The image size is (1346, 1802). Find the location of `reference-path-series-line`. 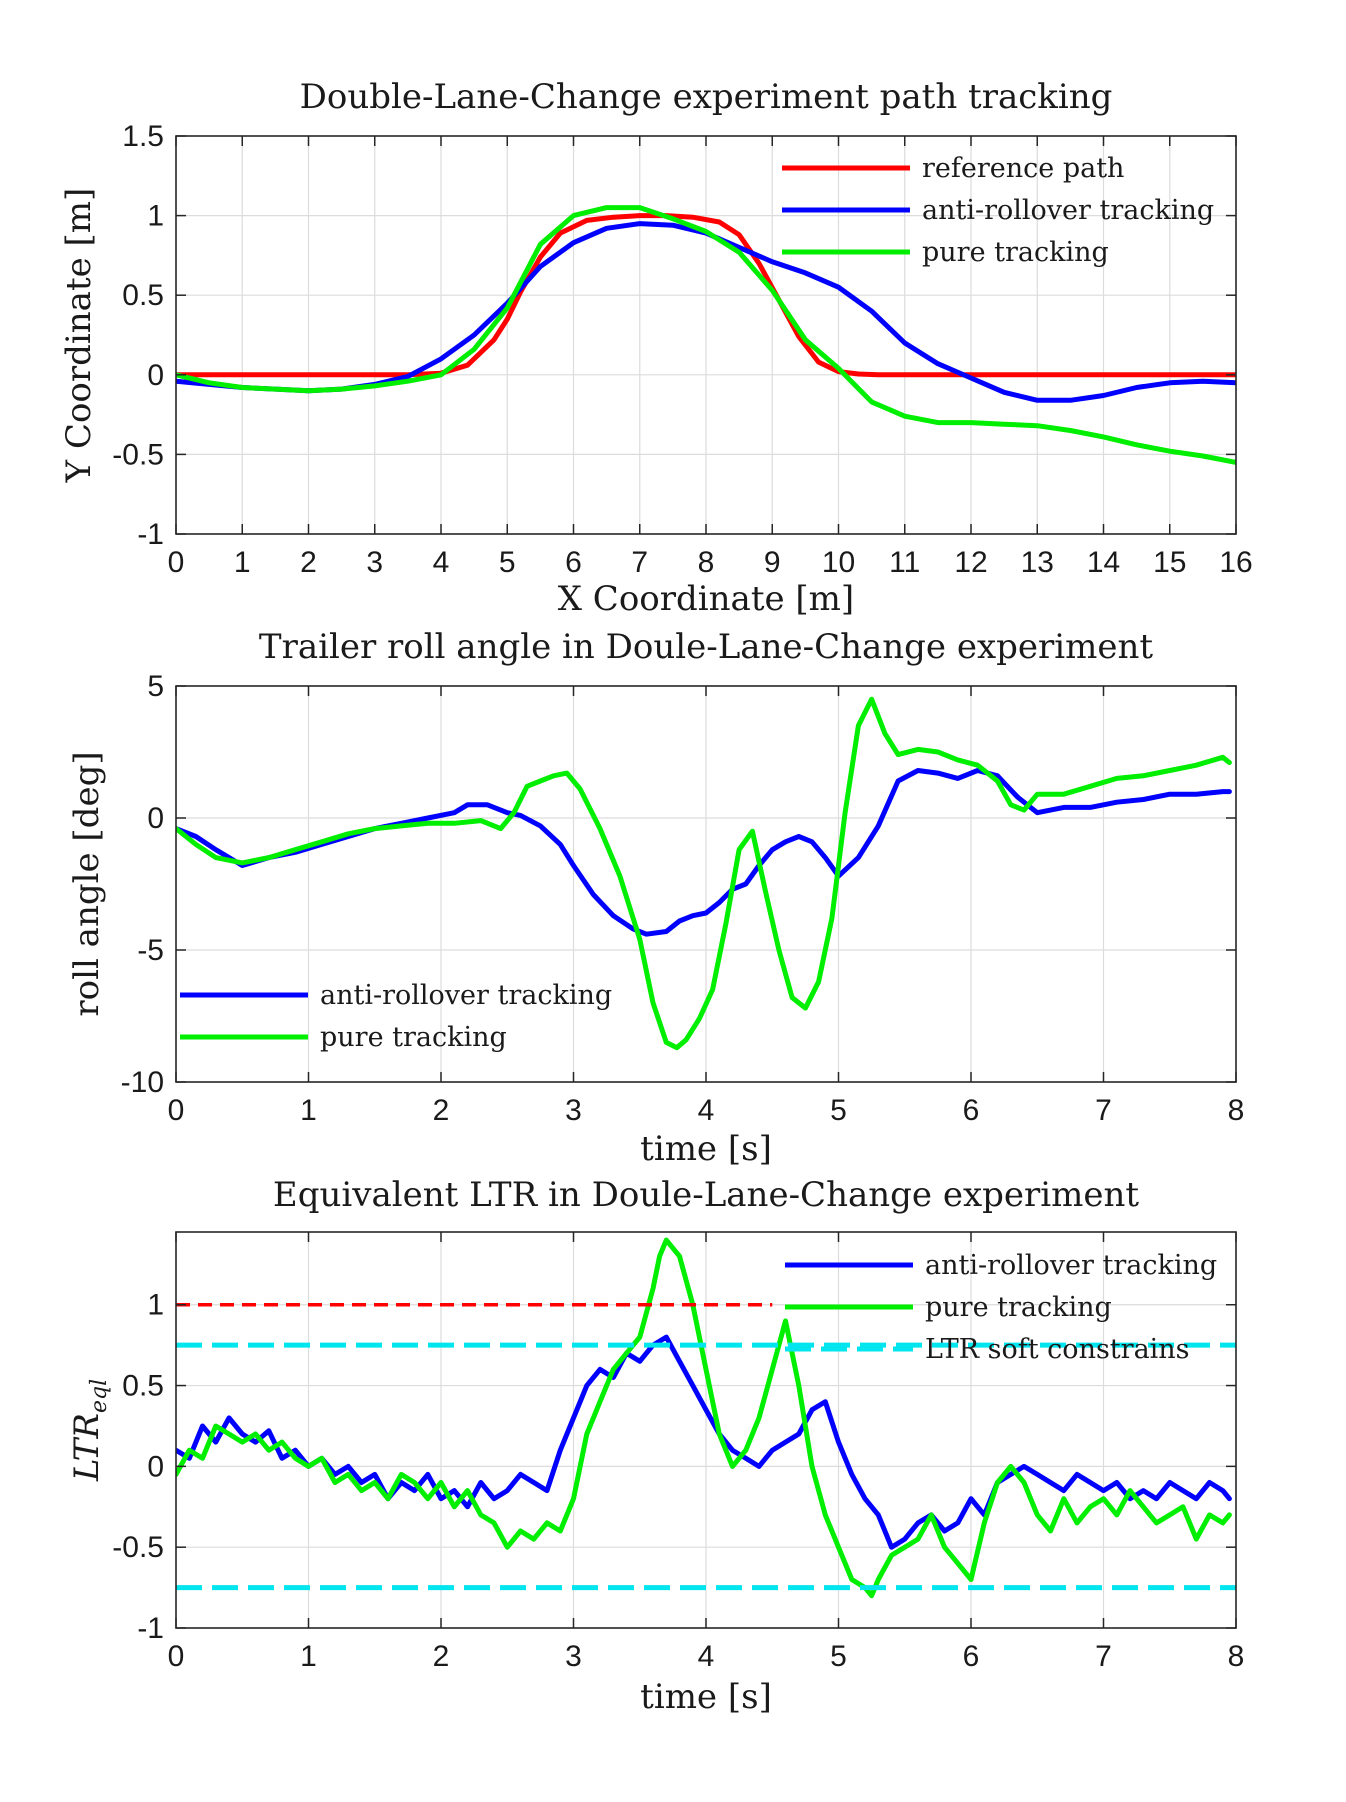

reference-path-series-line is located at coordinates (706, 295).